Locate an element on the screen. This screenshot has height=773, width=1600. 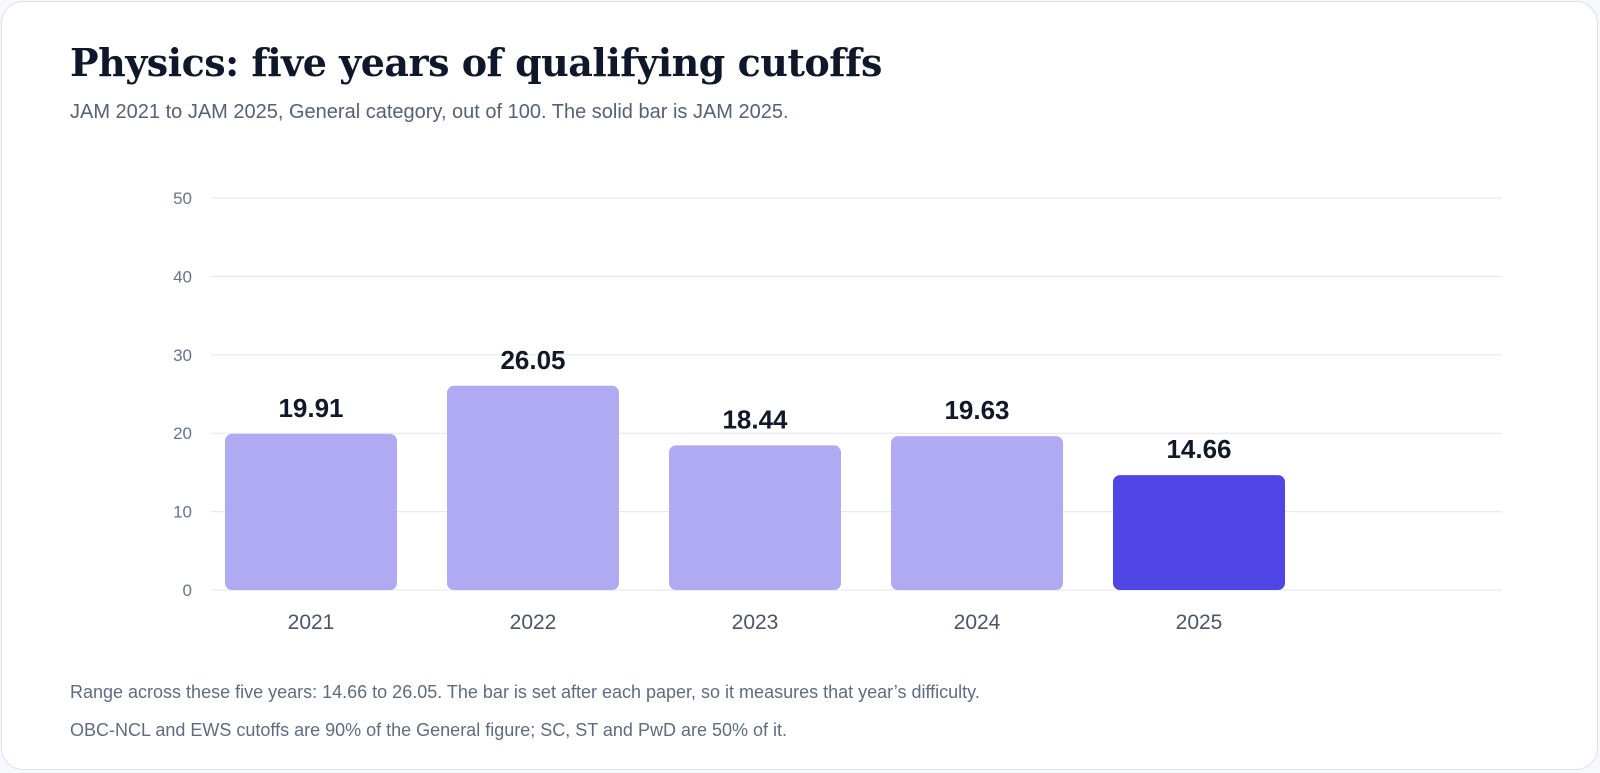
value-label-2024: 19.63 is located at coordinates (976, 410).